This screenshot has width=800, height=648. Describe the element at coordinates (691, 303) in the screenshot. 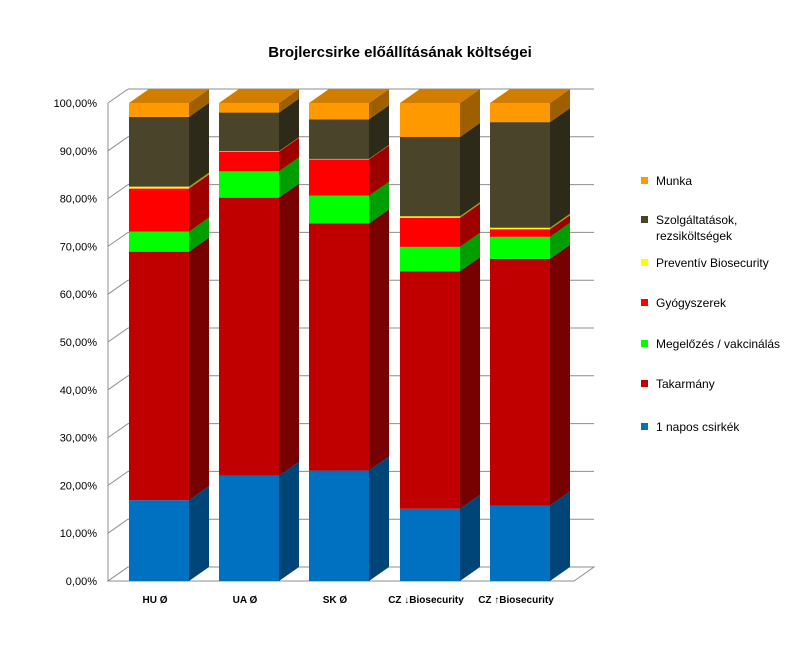

I see `legend-label: Gyógyszerek` at that location.